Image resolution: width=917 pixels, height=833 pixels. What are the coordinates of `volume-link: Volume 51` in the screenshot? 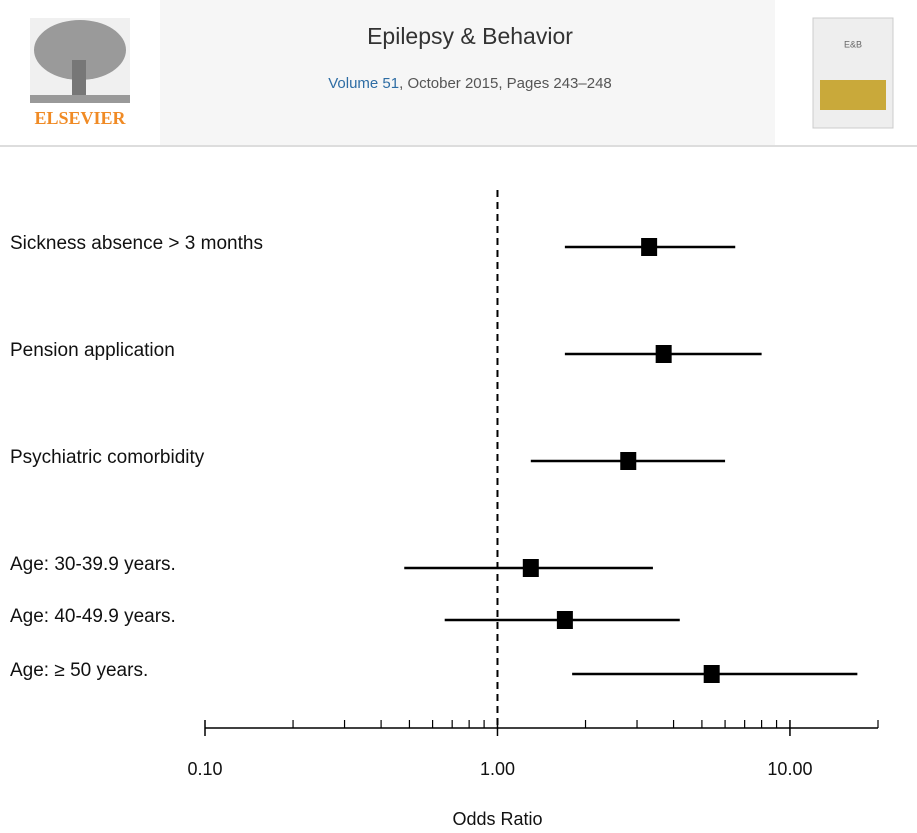 It's located at (363, 83).